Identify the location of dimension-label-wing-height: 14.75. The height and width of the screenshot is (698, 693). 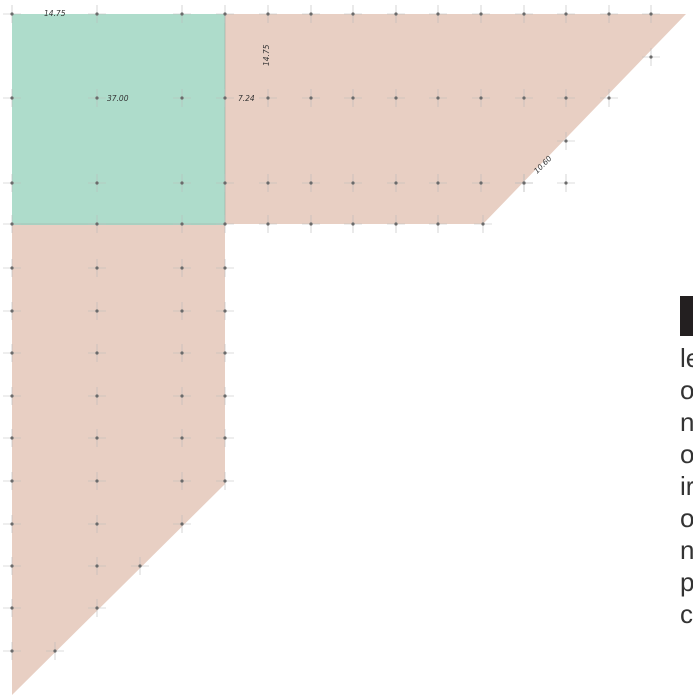
(266, 55).